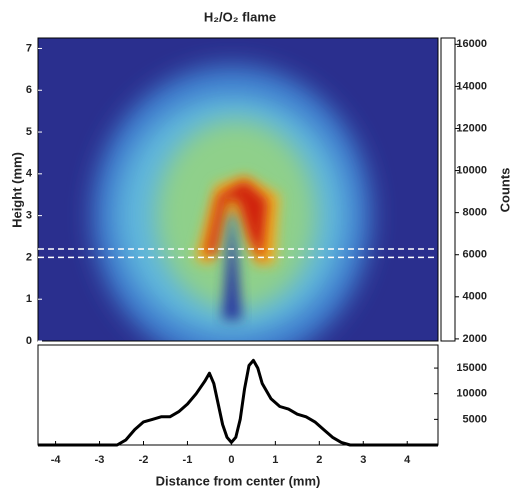 The height and width of the screenshot is (493, 519). What do you see at coordinates (240, 16) in the screenshot?
I see `chart-title: H₂/O₂ flame` at bounding box center [240, 16].